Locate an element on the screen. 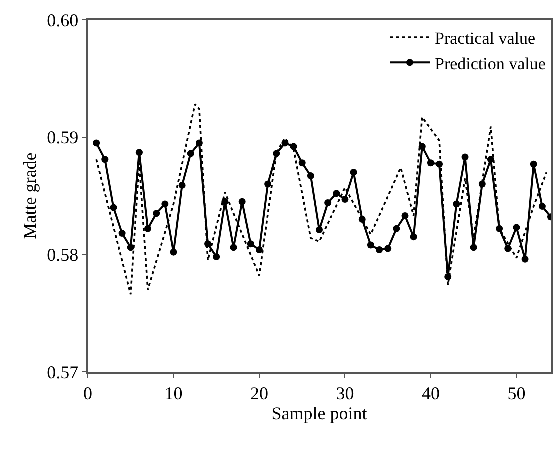  y-axis-title: Matte grade is located at coordinates (30, 196).